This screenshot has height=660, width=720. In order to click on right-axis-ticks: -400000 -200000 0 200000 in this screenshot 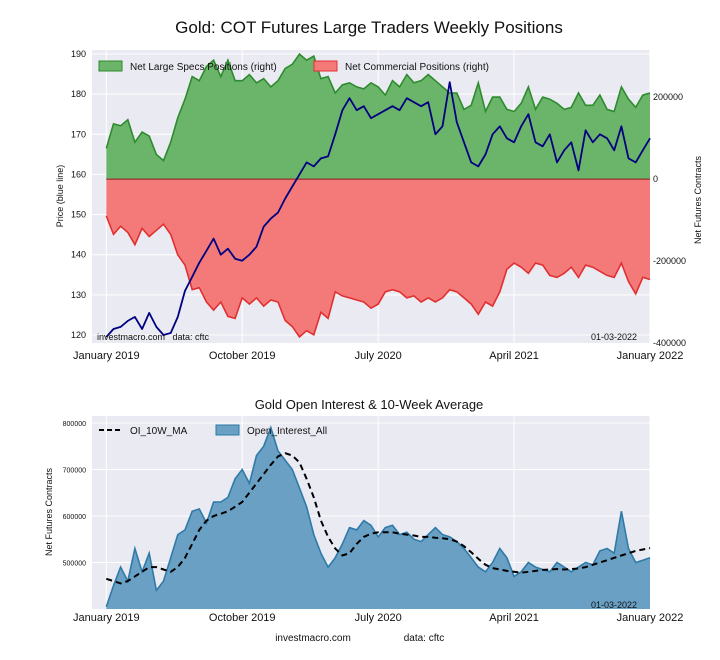, I will do `click(669, 220)`.